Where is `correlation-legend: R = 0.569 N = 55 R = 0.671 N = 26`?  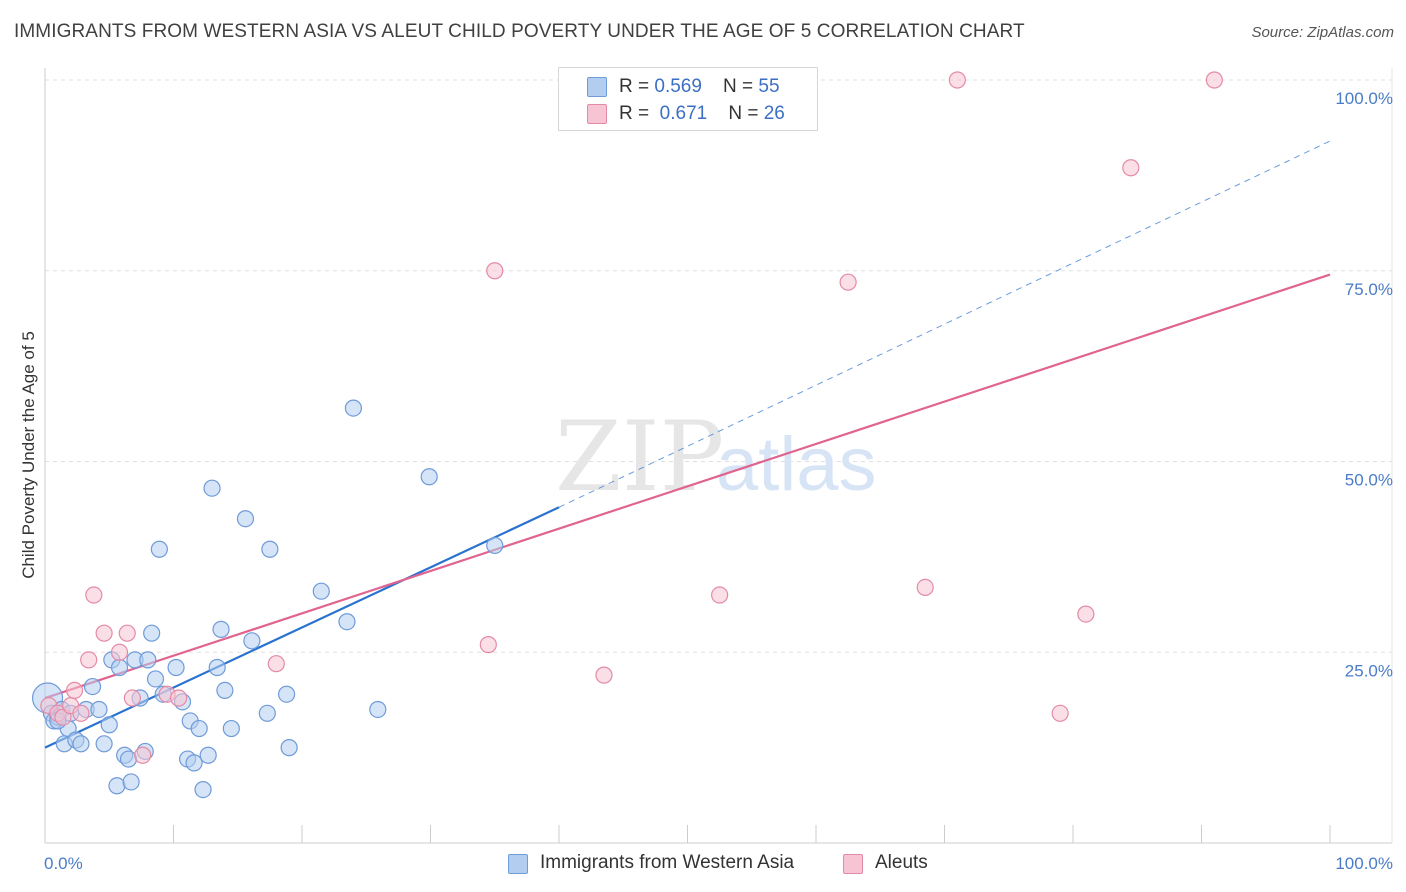 correlation-legend: R = 0.569 N = 55 R = 0.671 N = 26 is located at coordinates (688, 99).